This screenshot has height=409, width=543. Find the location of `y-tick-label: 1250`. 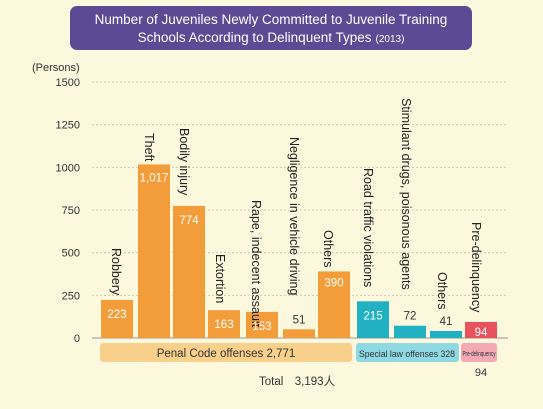

y-tick-label: 1250 is located at coordinates (68, 126).